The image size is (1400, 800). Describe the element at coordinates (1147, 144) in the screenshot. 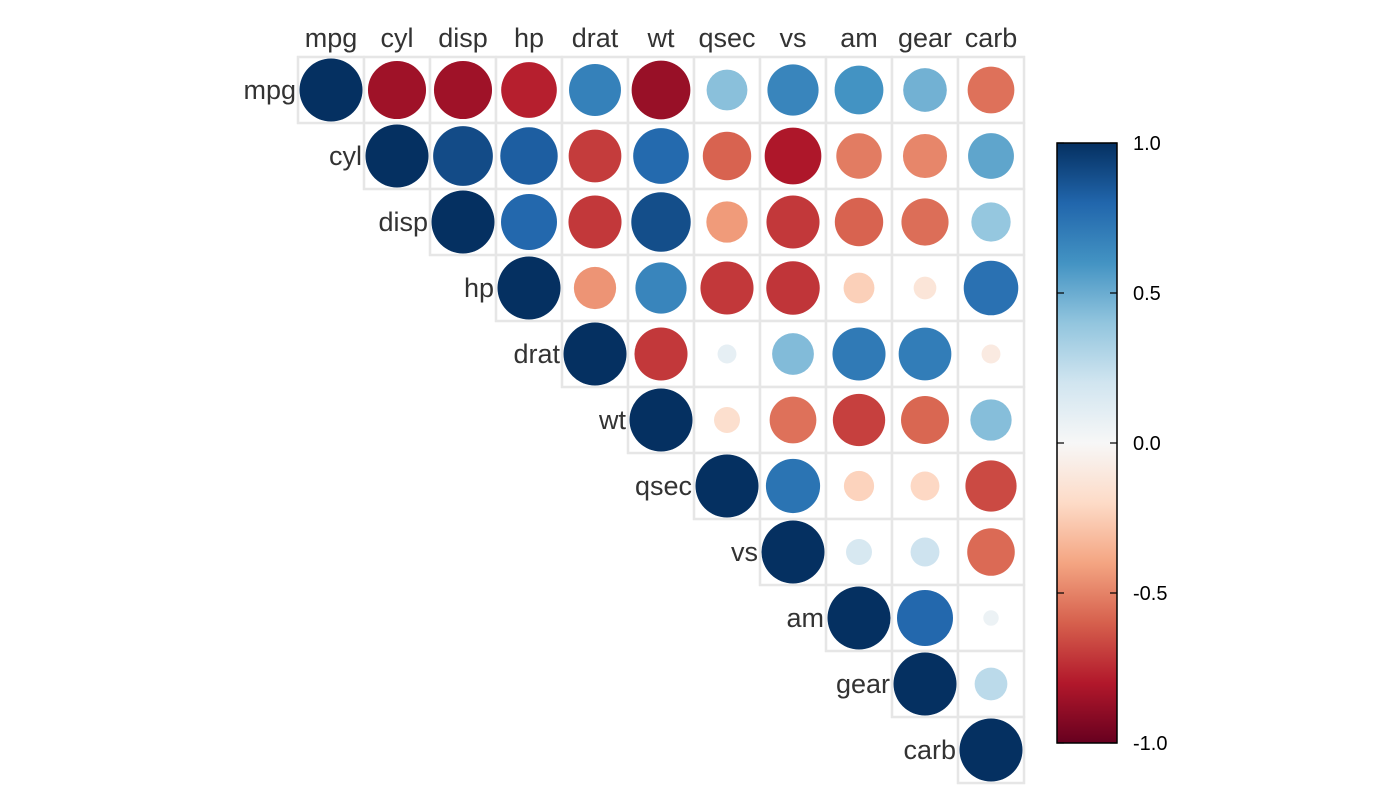

I see `colorbar-tick-label: 1.0` at that location.